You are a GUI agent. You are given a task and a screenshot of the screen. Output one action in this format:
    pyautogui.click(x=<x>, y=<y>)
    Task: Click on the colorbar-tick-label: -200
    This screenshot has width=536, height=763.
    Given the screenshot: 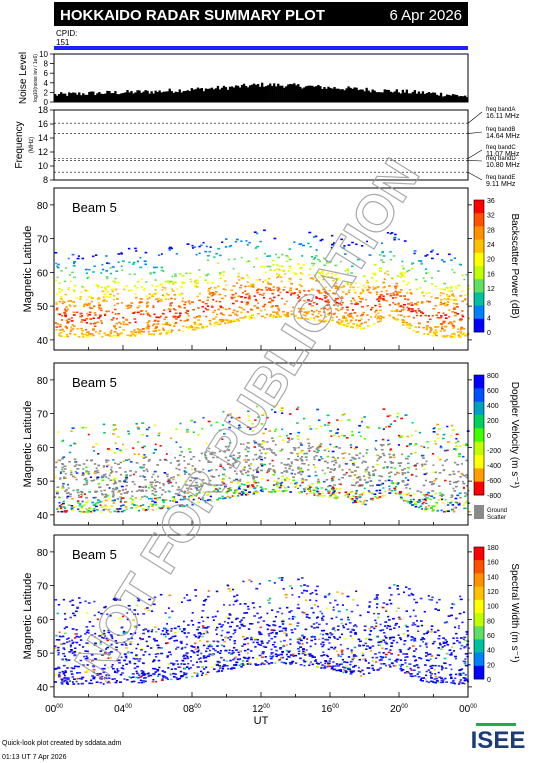 What is the action you would take?
    pyautogui.click(x=494, y=451)
    